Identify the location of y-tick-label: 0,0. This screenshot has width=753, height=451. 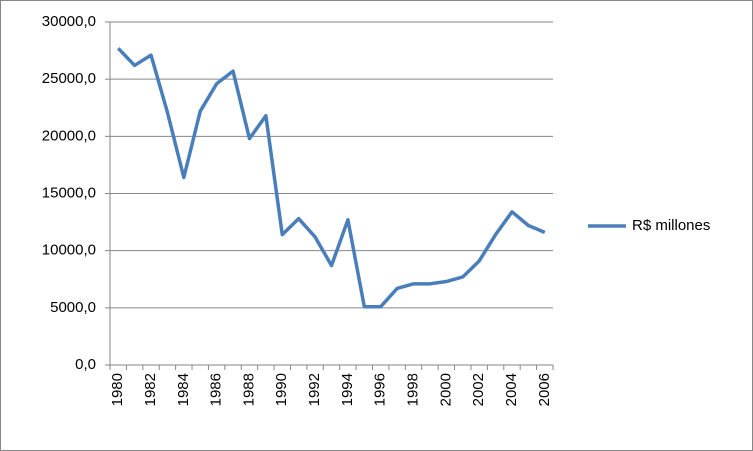
(85, 364).